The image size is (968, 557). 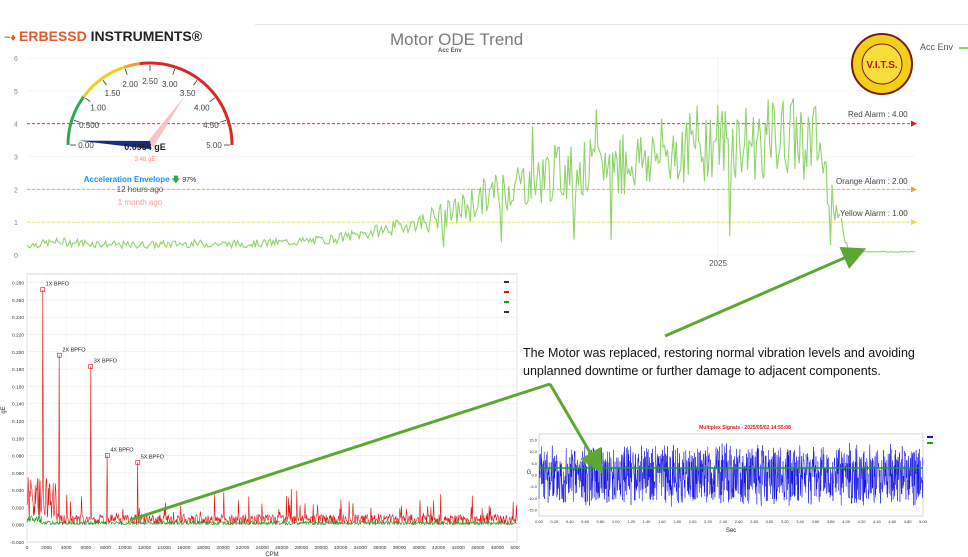 I want to click on waveform-x-tick-label: 1.00, so click(x=616, y=521).